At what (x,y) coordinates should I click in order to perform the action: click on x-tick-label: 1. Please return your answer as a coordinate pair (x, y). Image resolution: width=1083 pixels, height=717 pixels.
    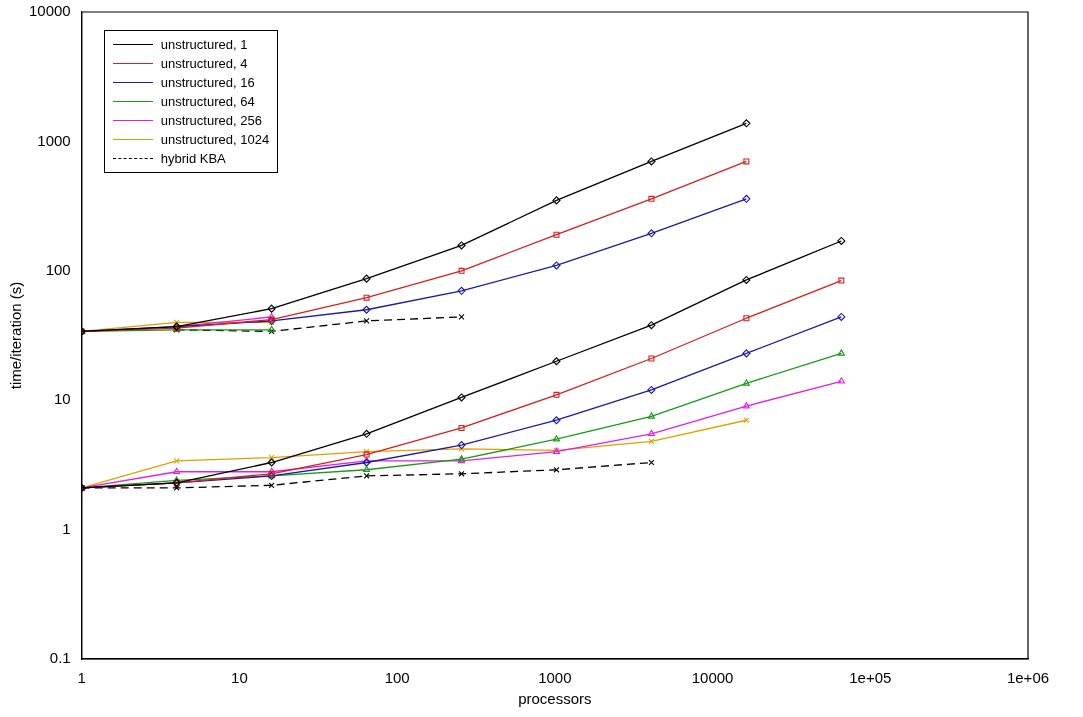
    Looking at the image, I should click on (81, 678).